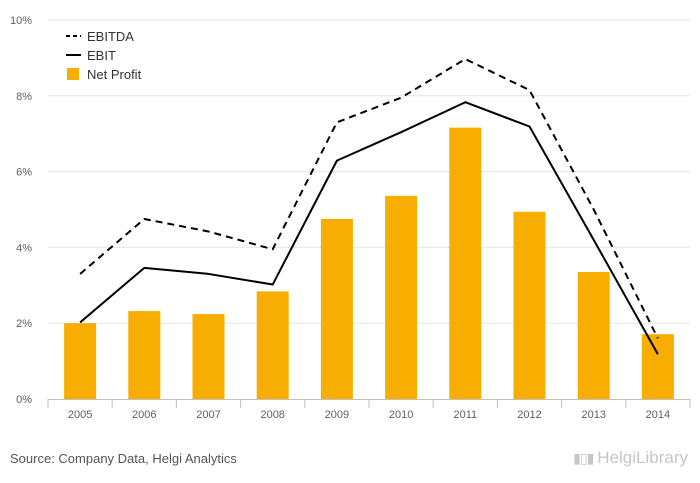 This screenshot has width=700, height=483. I want to click on brand-logo: ▮▯▮ HelgiLibrary, so click(630, 458).